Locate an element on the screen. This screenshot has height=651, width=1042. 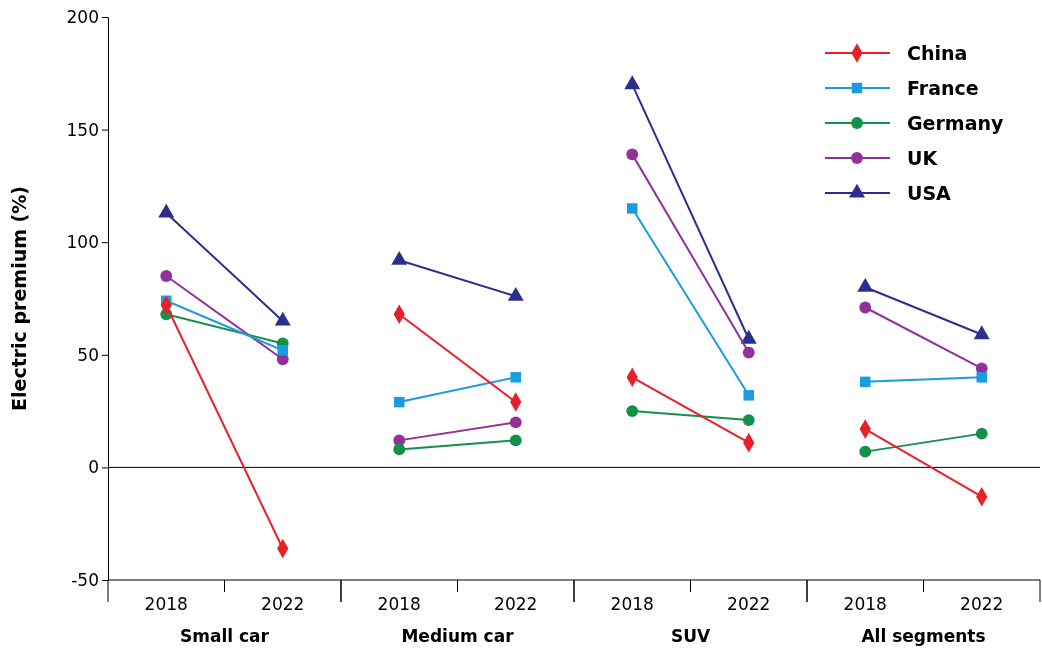
y-tick-label: 50 is located at coordinates (88, 354).